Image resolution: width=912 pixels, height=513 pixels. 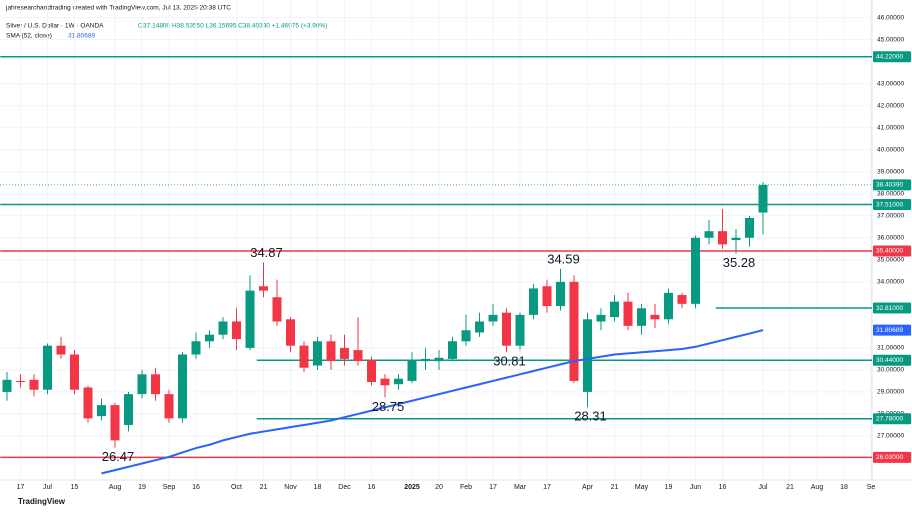 I want to click on y-tick-label: 37.00000, so click(x=890, y=215).